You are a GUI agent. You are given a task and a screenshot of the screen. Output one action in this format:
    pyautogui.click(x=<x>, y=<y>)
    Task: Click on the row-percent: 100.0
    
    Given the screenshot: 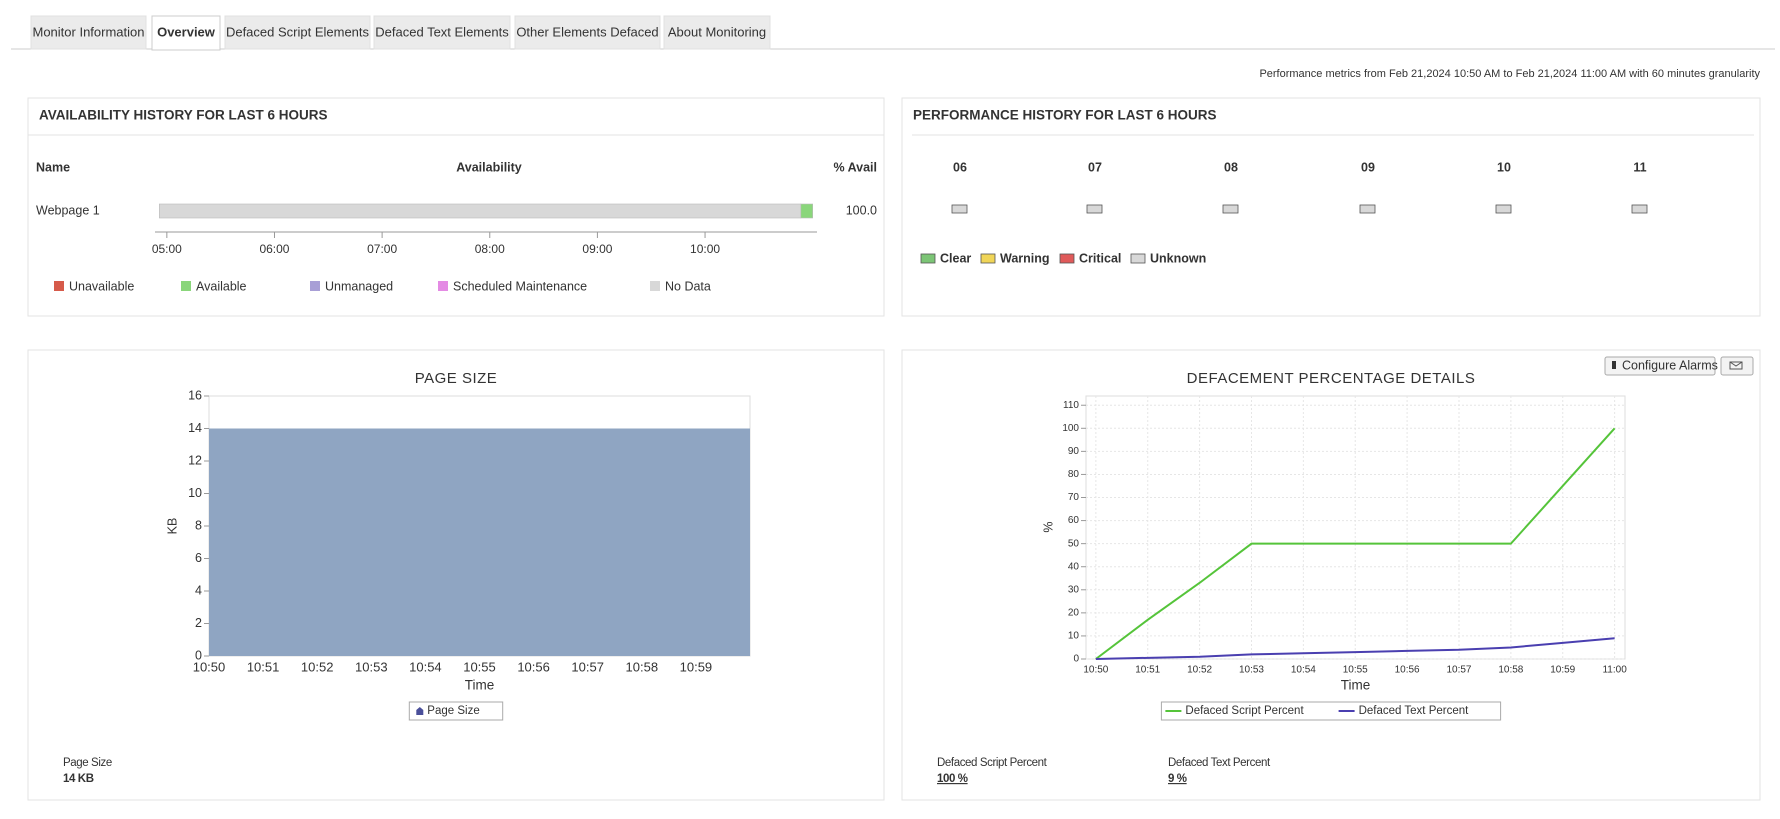 What is the action you would take?
    pyautogui.click(x=861, y=210)
    